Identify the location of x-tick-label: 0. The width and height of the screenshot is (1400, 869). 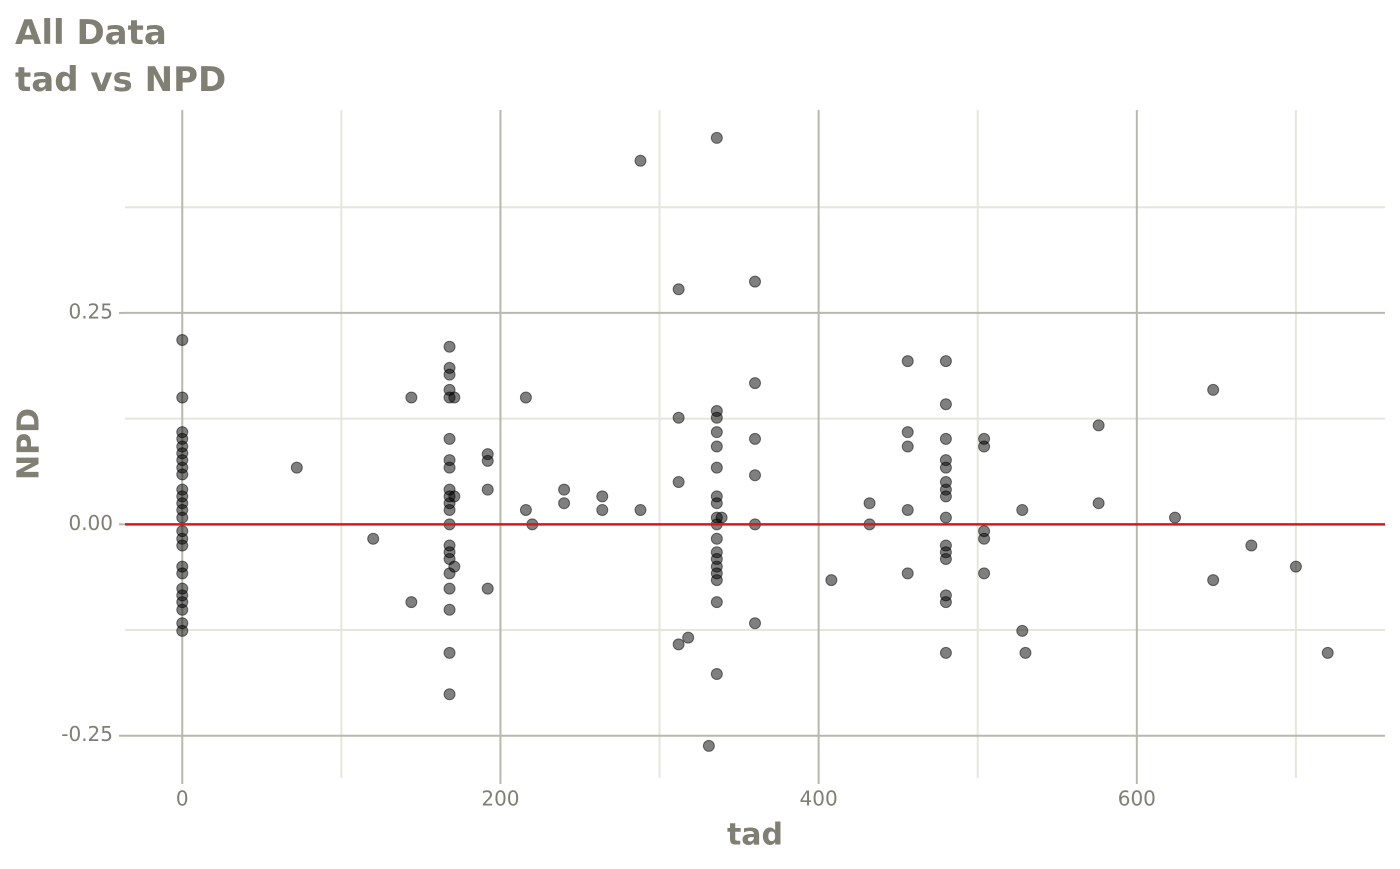
(182, 799).